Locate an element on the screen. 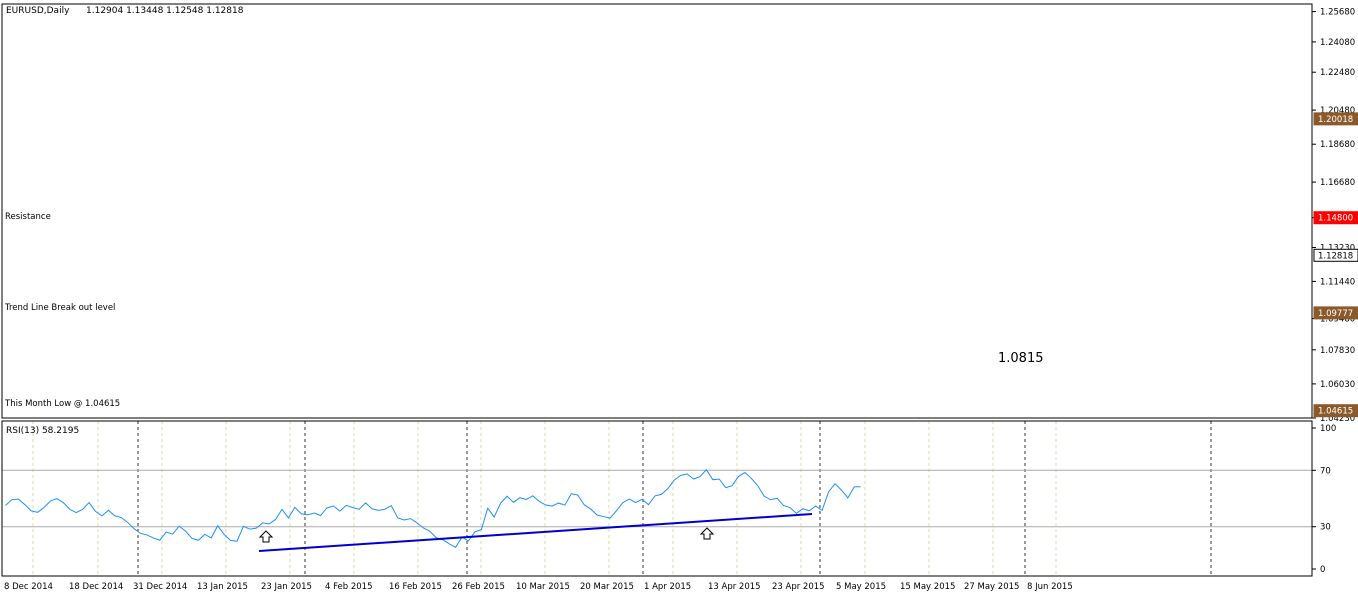  time-axis-label: 15 May 2015 is located at coordinates (927, 587).